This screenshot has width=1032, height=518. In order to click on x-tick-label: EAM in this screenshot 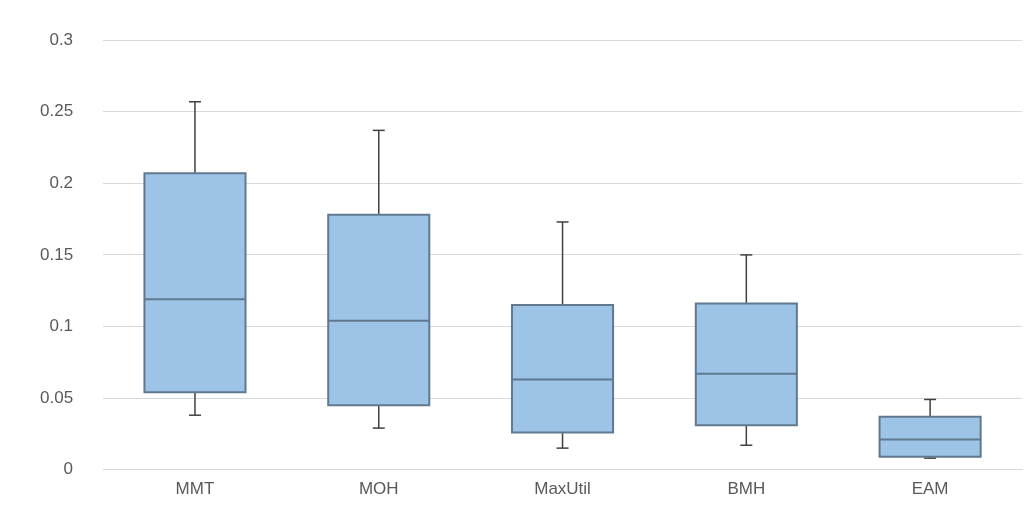, I will do `click(930, 489)`.